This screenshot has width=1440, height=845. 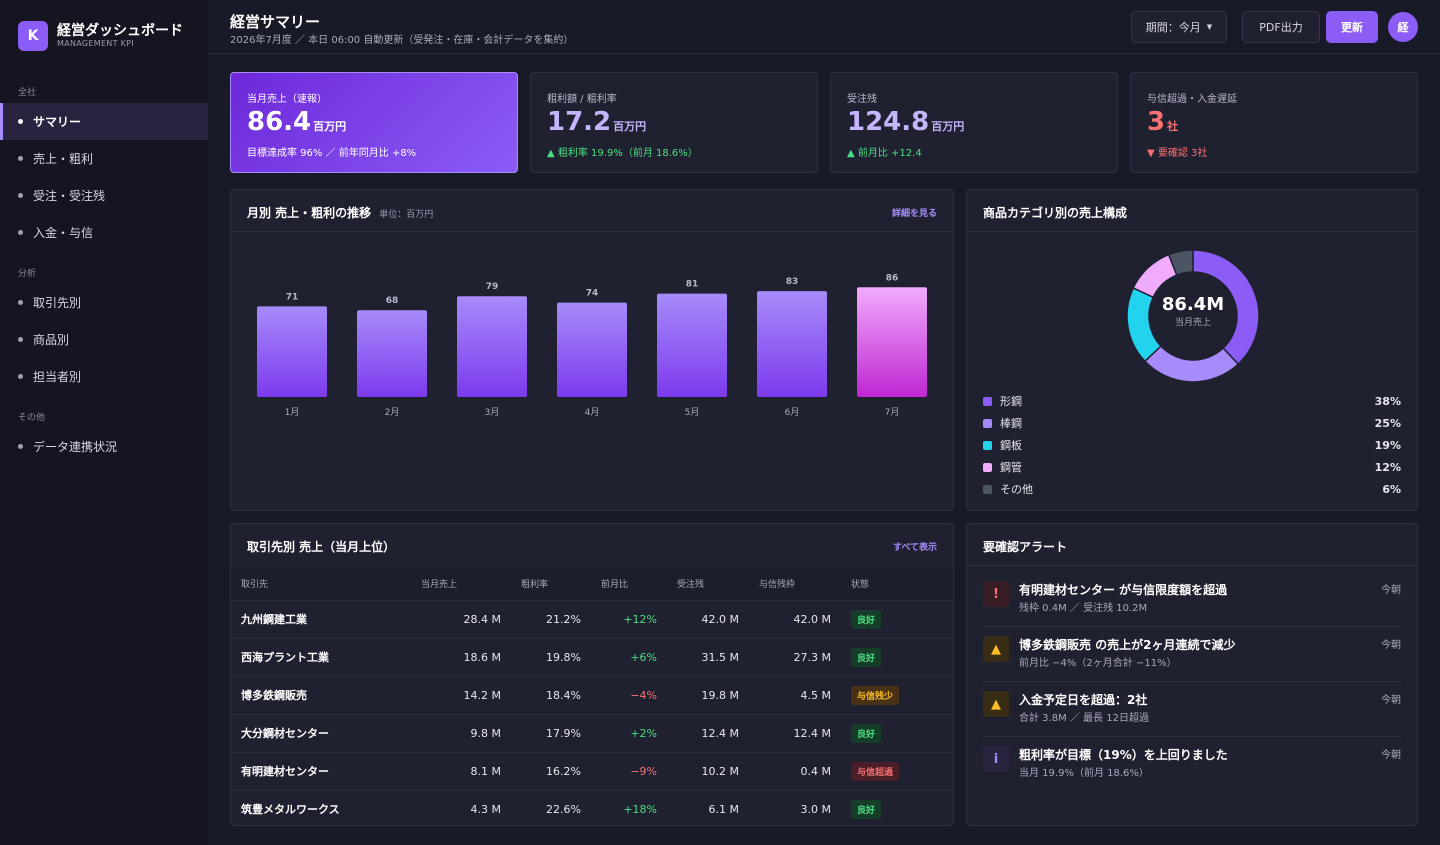 I want to click on bar-value-label: 83, so click(x=792, y=282).